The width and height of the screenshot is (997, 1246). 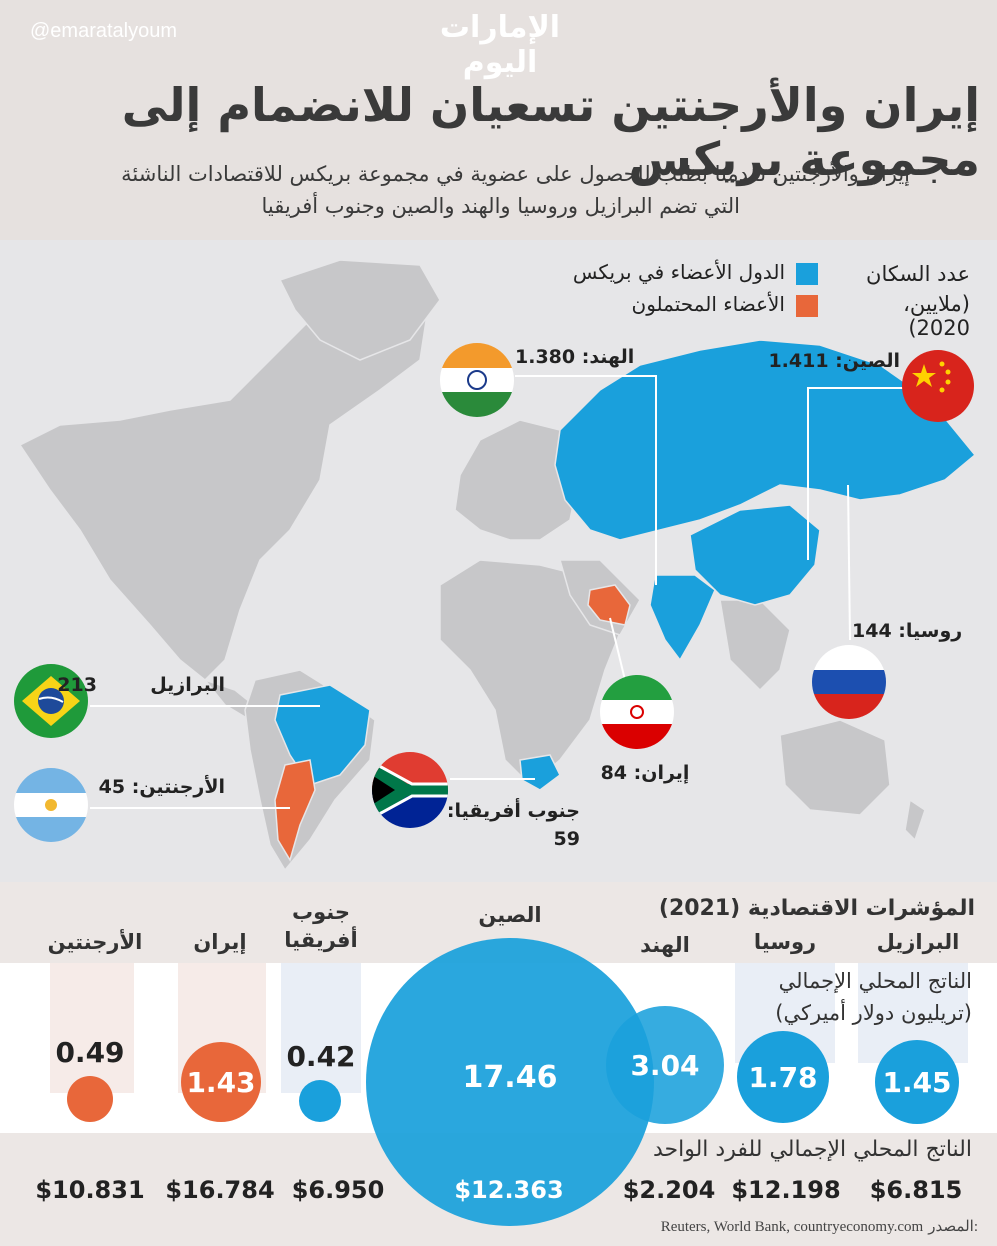 What do you see at coordinates (907, 631) in the screenshot?
I see `russia-population-label: روسيا: 144` at bounding box center [907, 631].